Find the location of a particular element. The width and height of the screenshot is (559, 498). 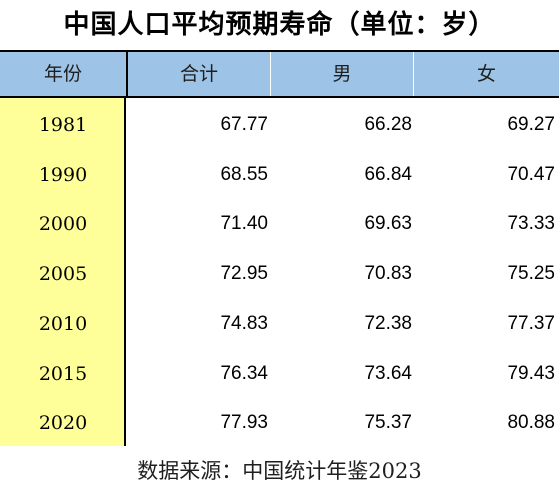

female-cell: 77.37 is located at coordinates (531, 323).